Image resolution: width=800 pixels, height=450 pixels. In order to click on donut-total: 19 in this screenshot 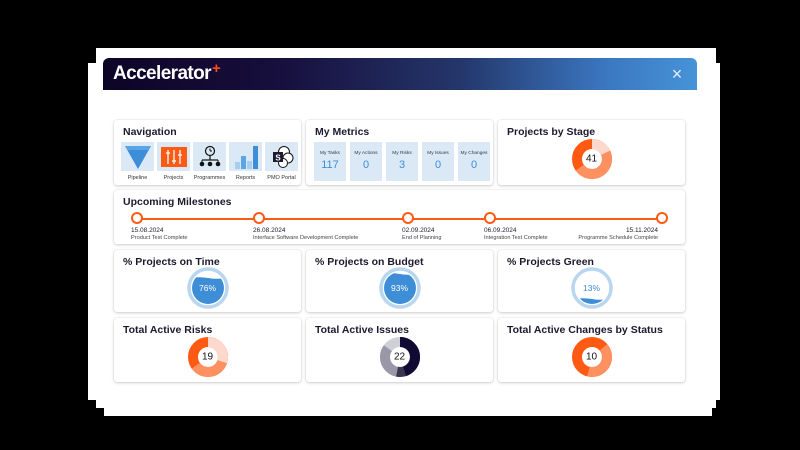, I will do `click(207, 357)`.